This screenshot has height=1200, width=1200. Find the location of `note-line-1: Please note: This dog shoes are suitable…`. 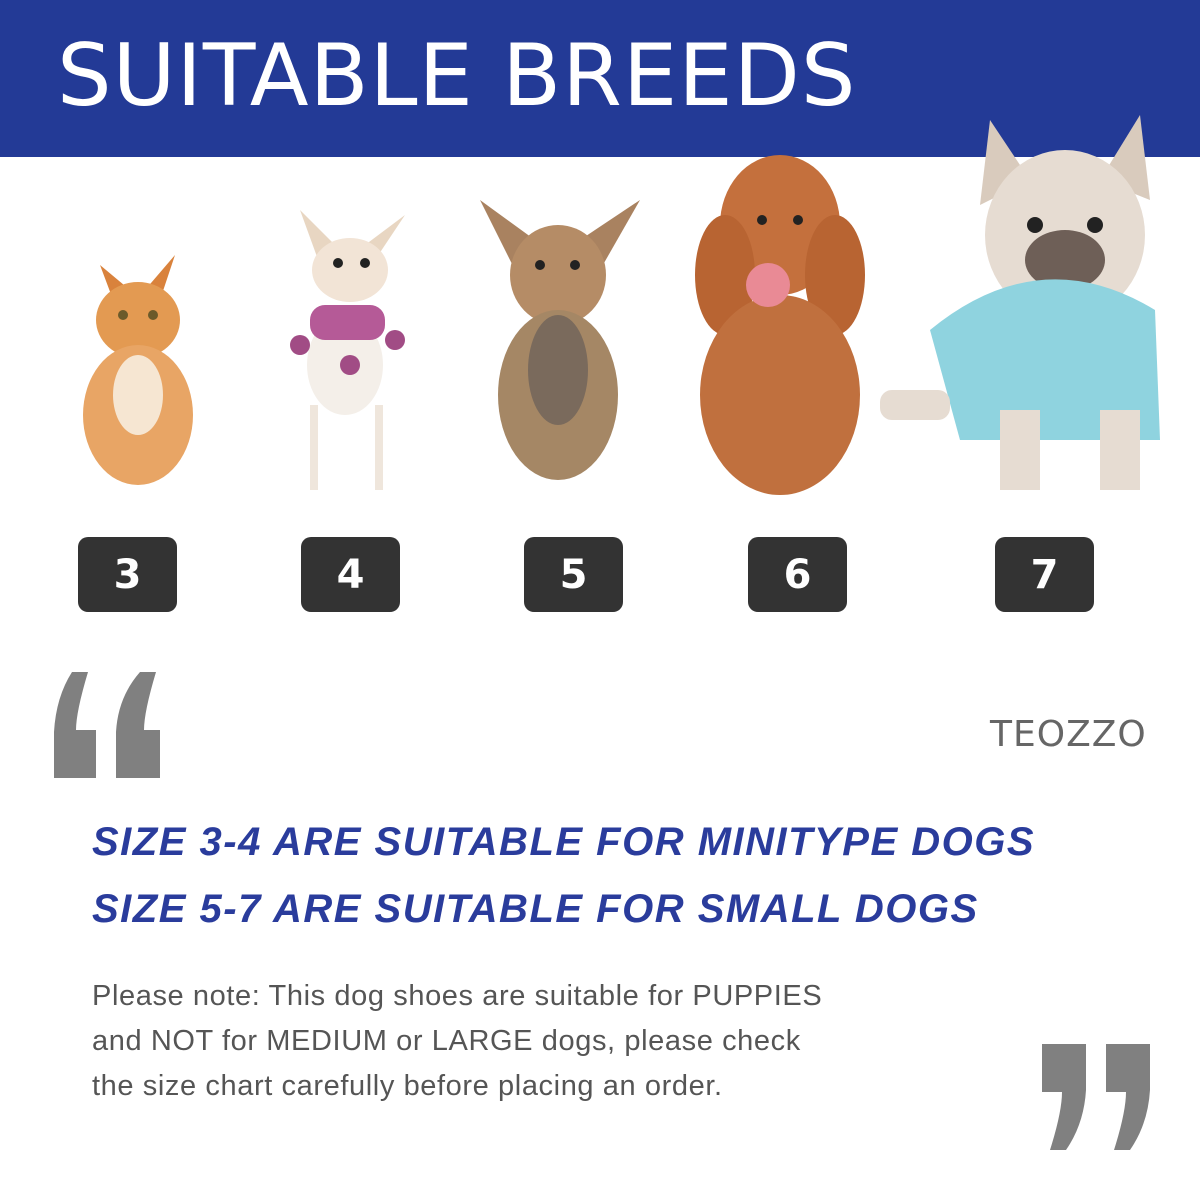

note-line-1: Please note: This dog shoes are suitable… is located at coordinates (457, 996).